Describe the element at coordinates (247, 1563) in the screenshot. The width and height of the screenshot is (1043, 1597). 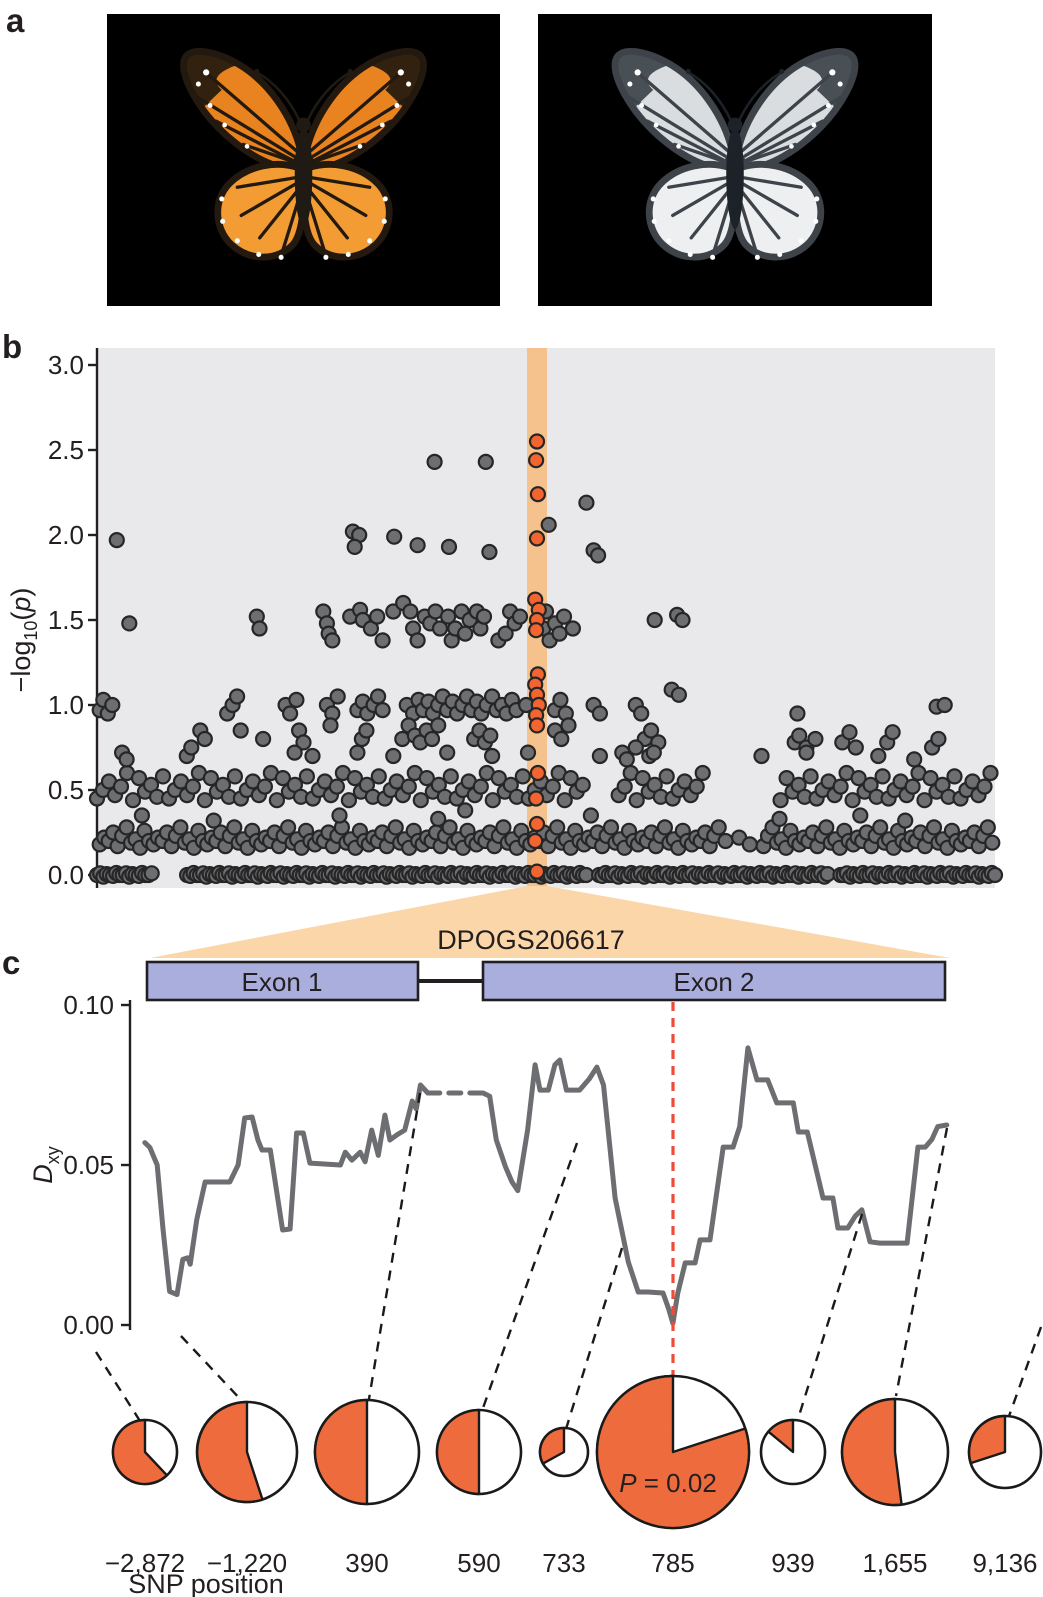
I see `snp-position-label: −1,220` at that location.